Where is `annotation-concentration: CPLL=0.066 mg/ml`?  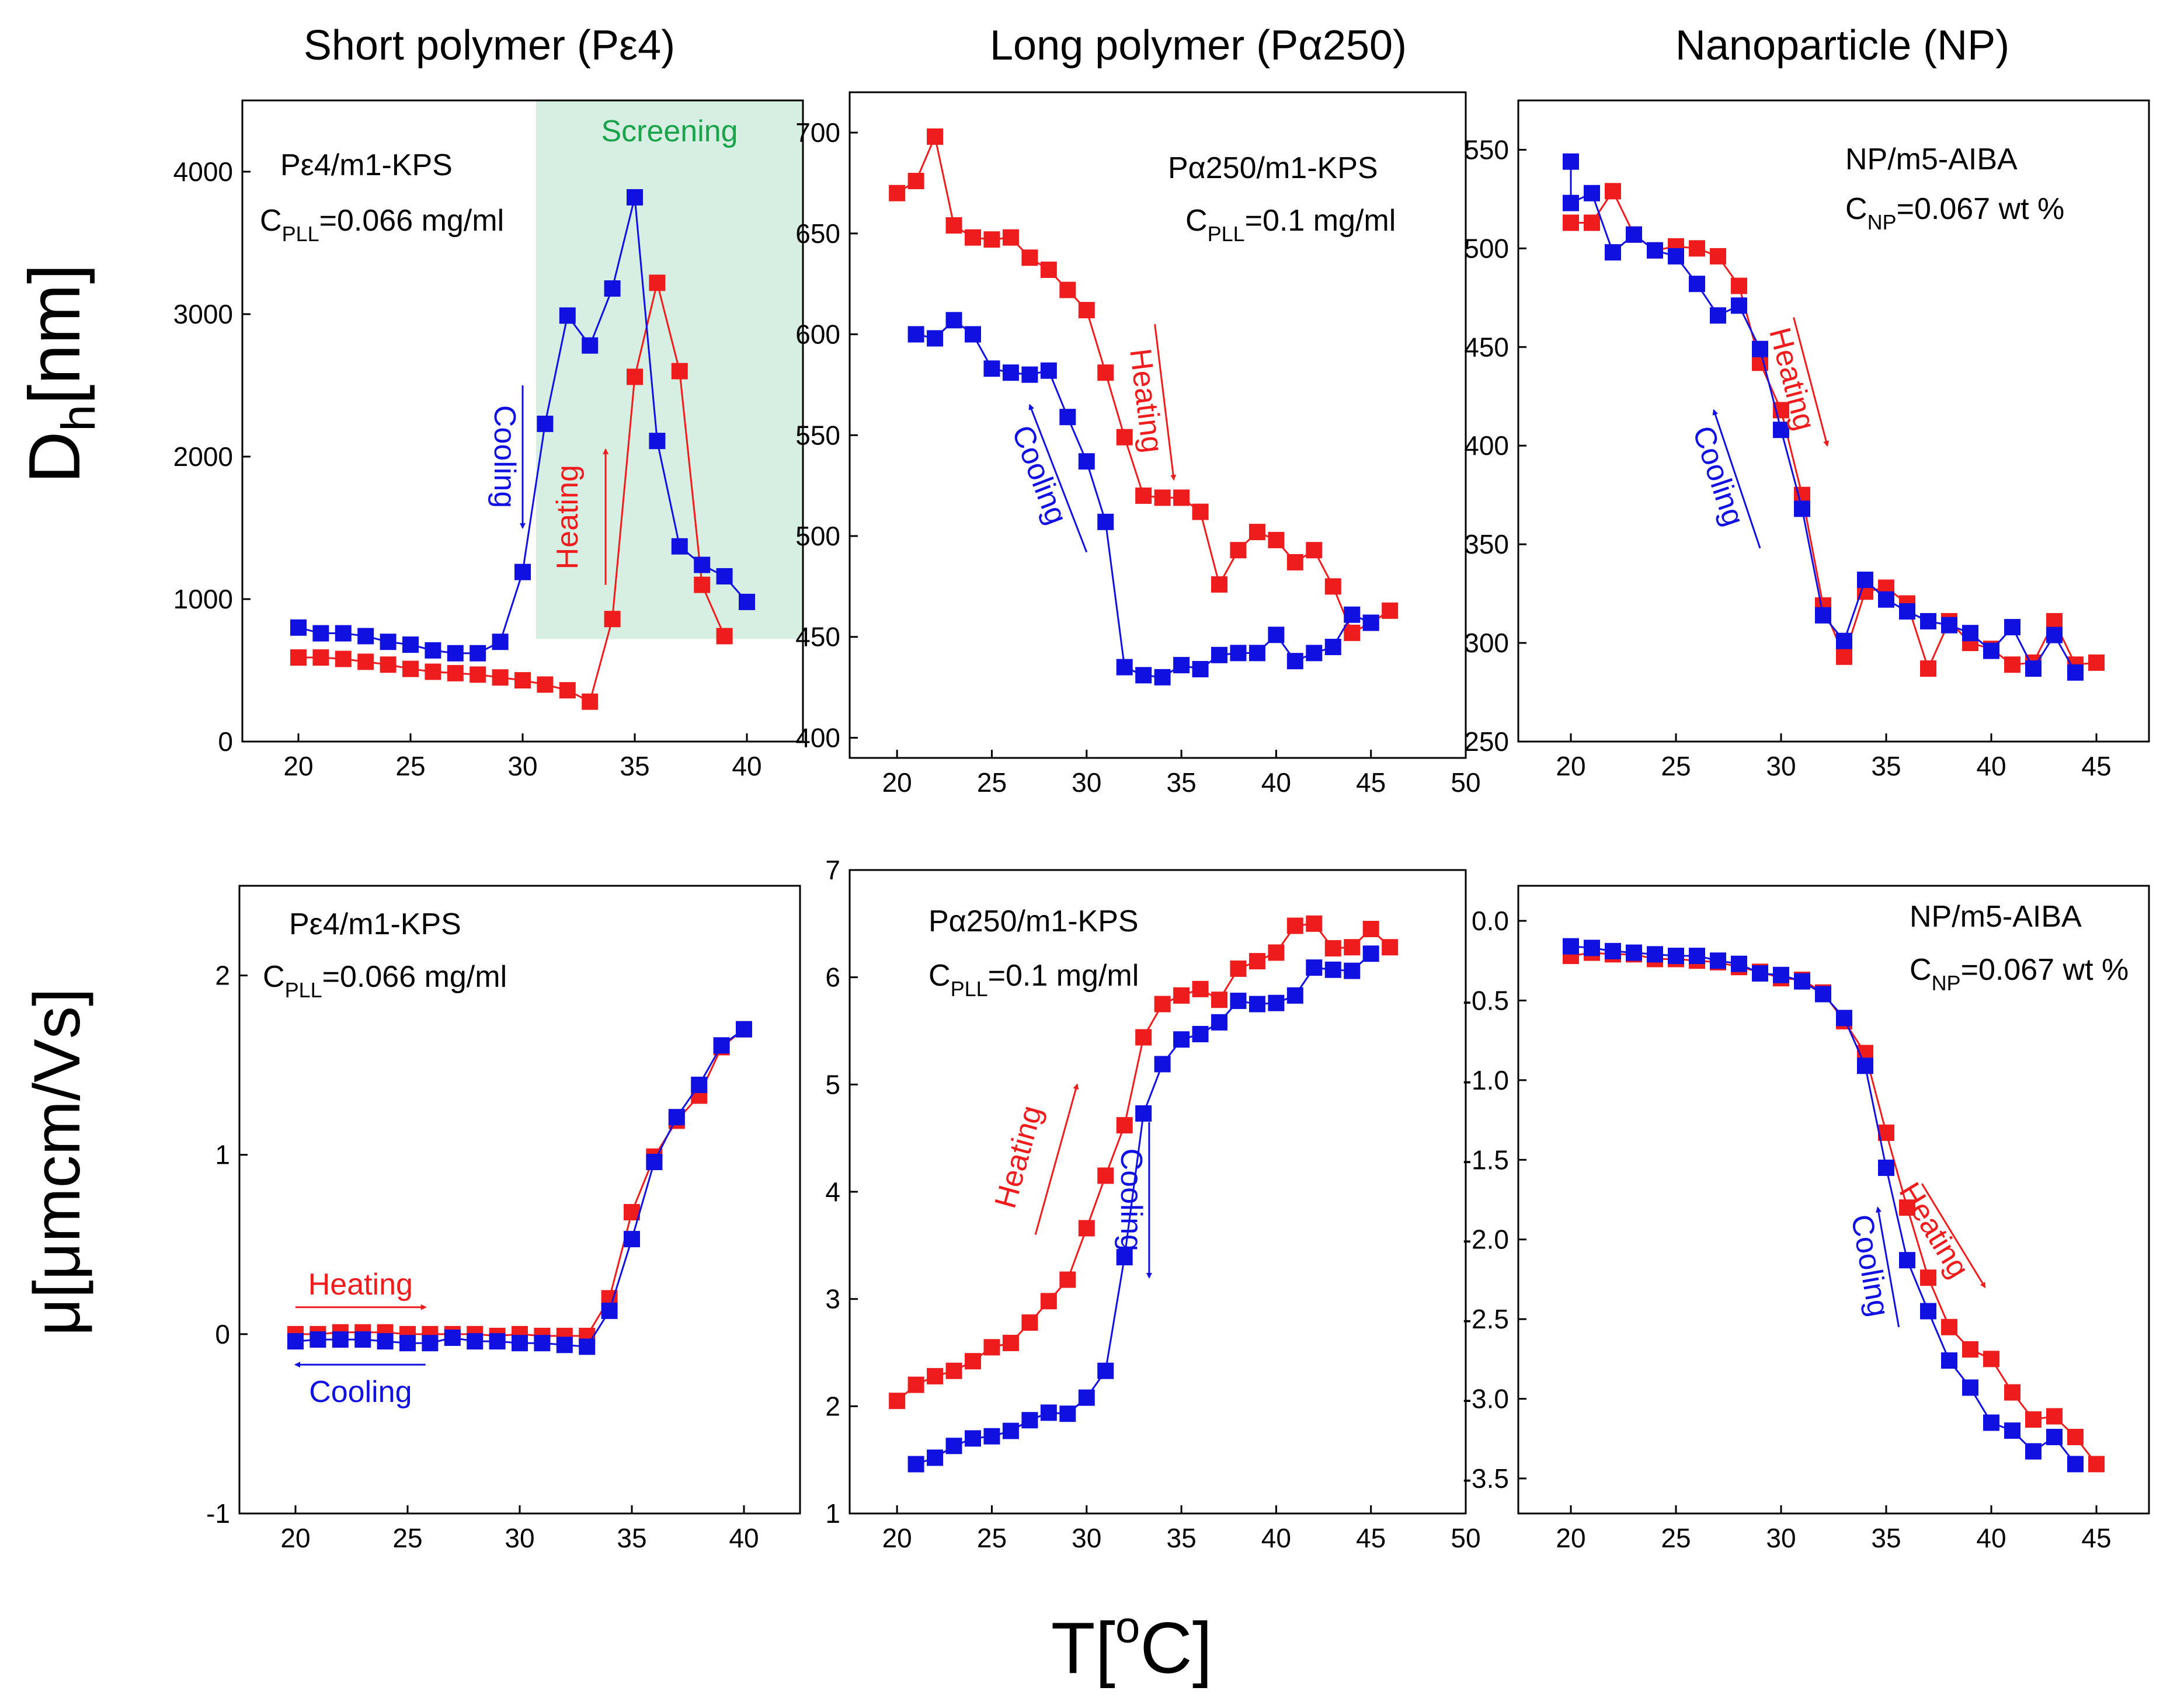
annotation-concentration: CPLL=0.066 mg/ml is located at coordinates (385, 981).